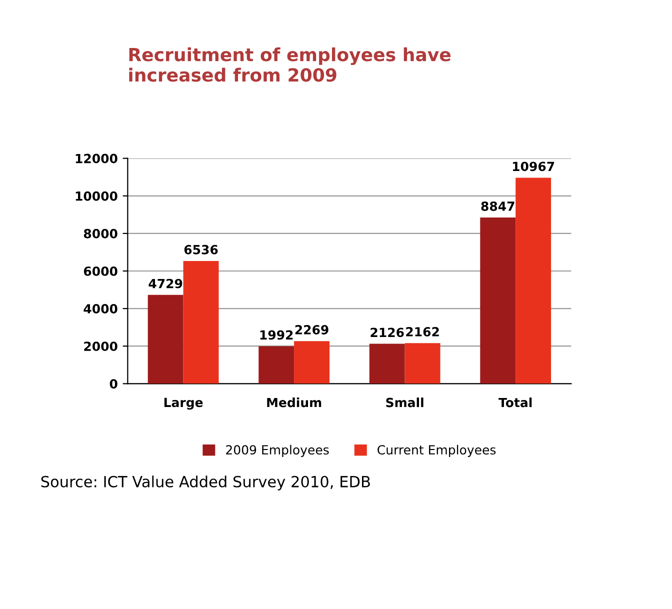 This screenshot has height=609, width=672. What do you see at coordinates (114, 384) in the screenshot?
I see `y-tick-label: 0` at bounding box center [114, 384].